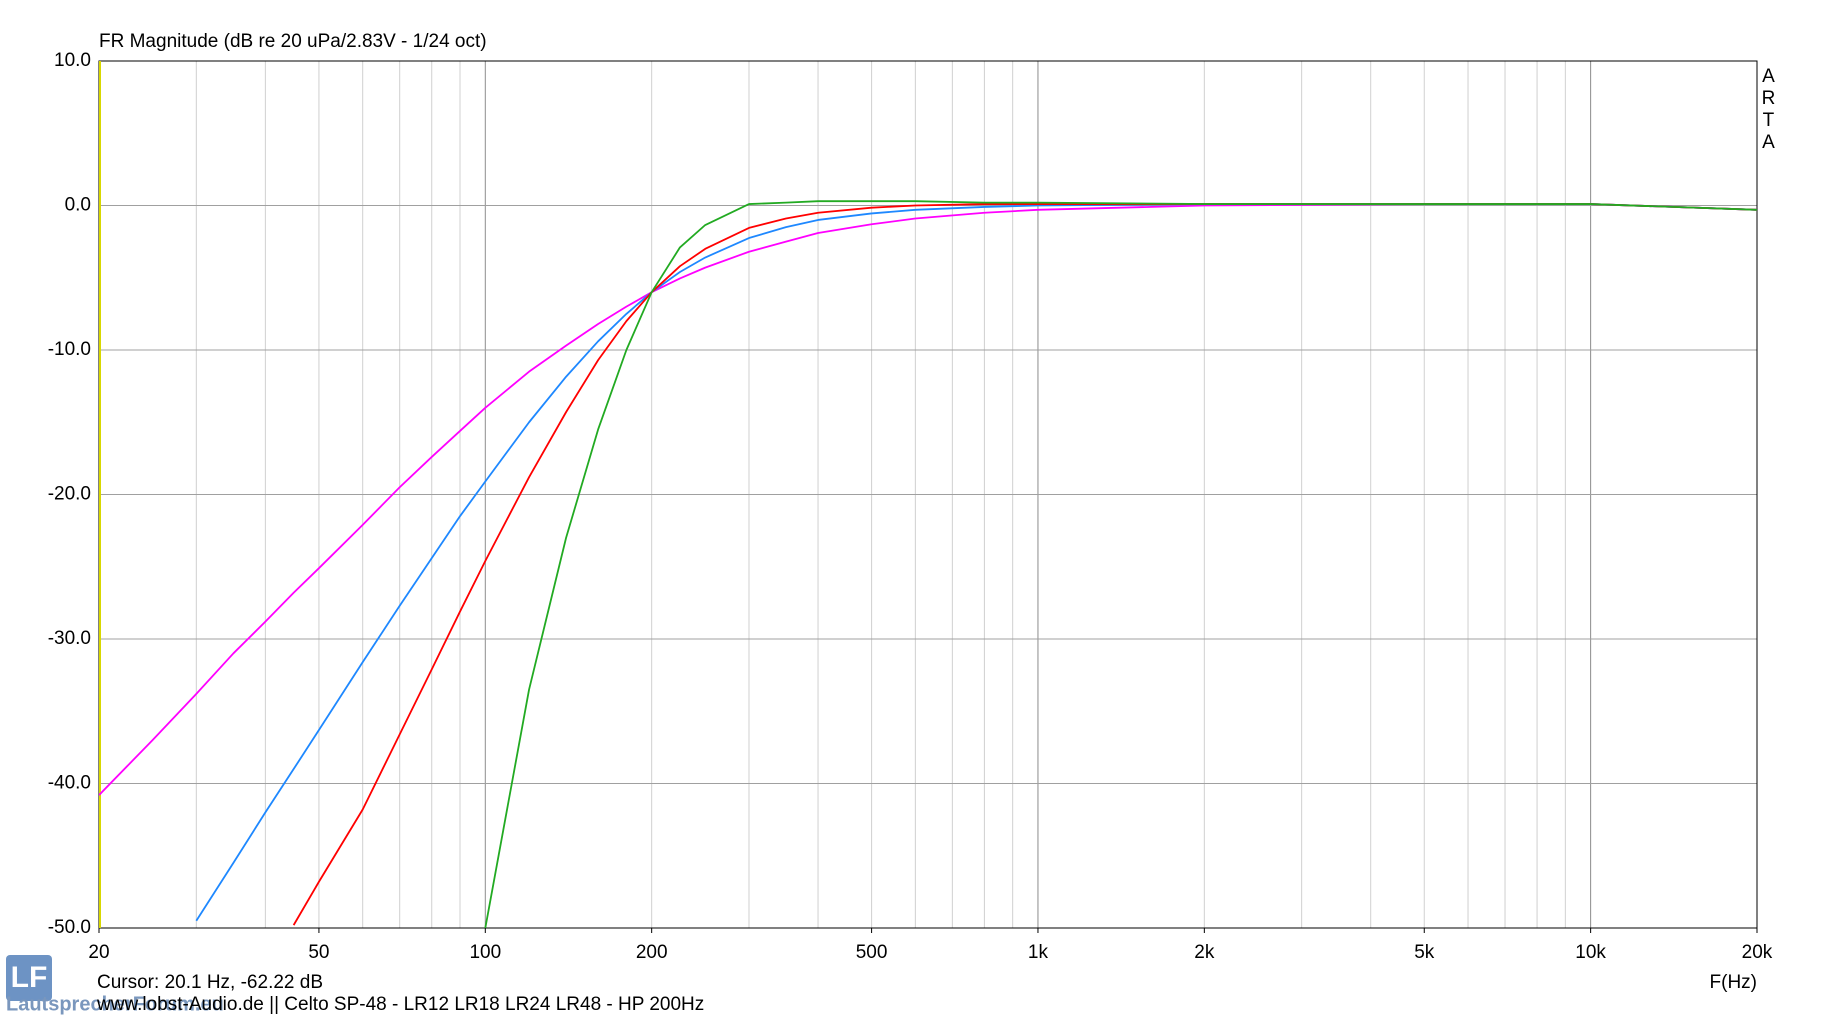 The height and width of the screenshot is (1018, 1833). Describe the element at coordinates (72, 60) in the screenshot. I see `y-tick-label: 10.0` at that location.